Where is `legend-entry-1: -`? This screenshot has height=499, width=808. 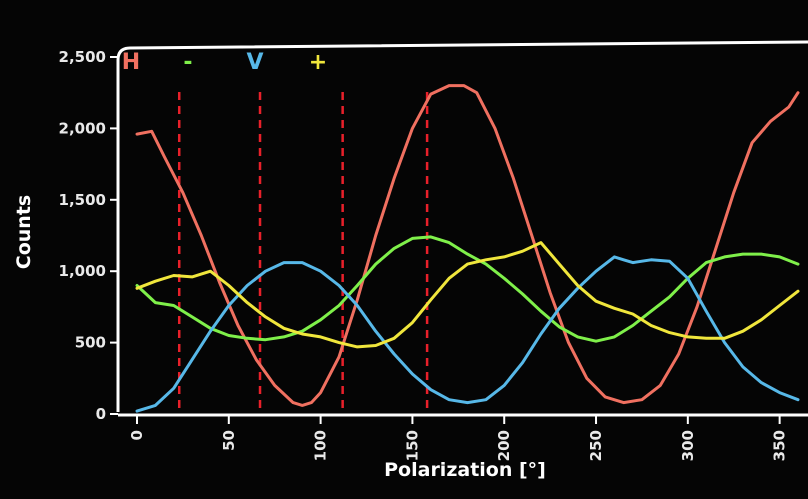
legend-entry-1: - is located at coordinates (187, 62).